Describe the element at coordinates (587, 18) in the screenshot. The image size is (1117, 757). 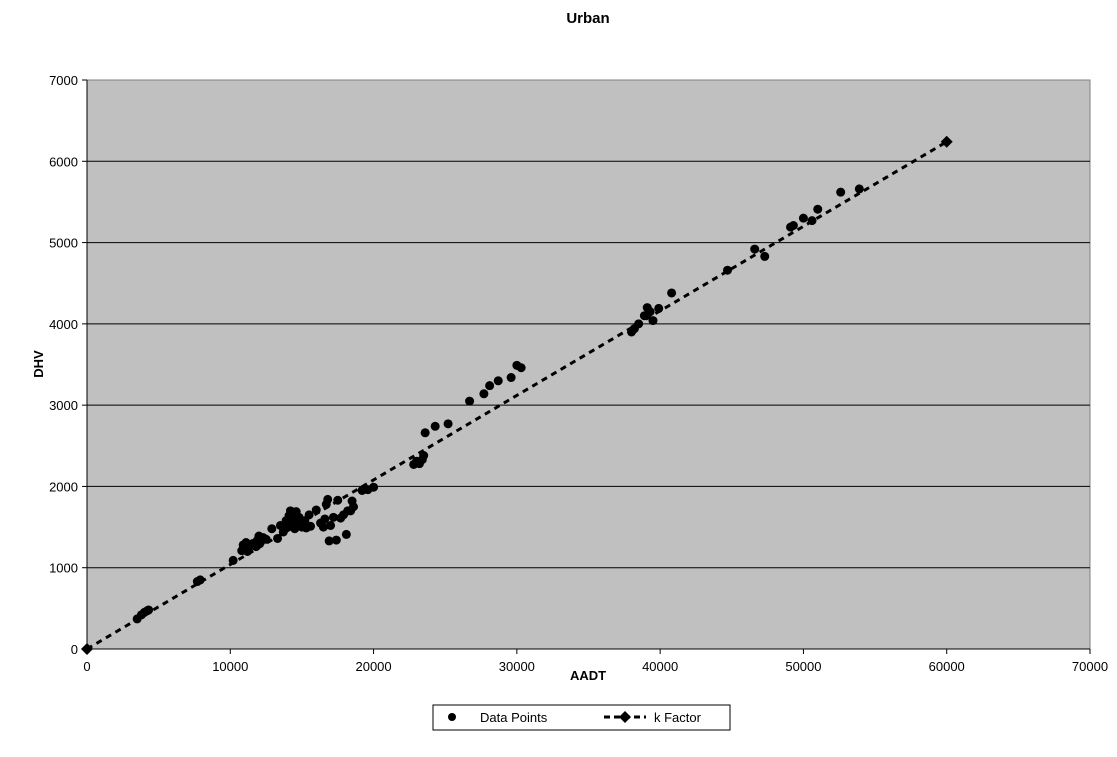
I see `chart-title: Urban` at that location.